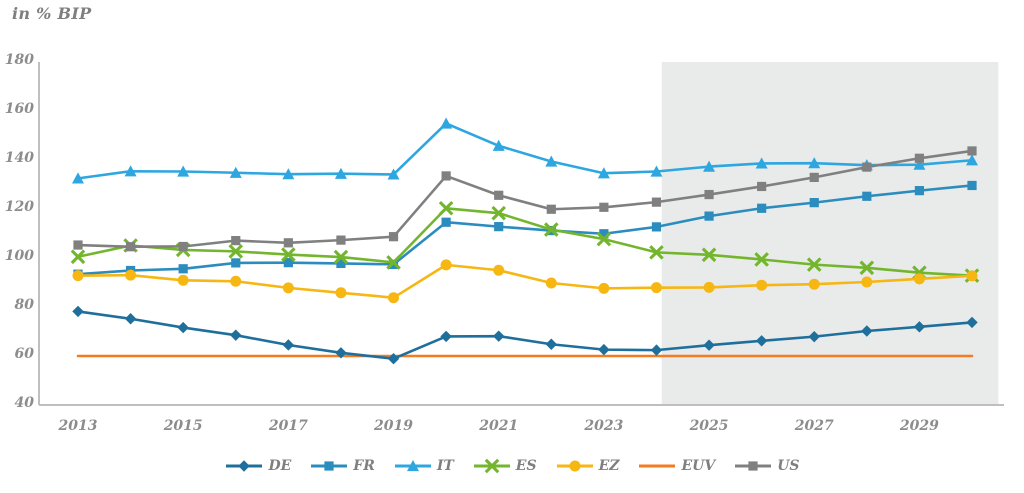 The image size is (1024, 493). Describe the element at coordinates (657, 466) in the screenshot. I see `legend-swatch-none-icon` at that location.